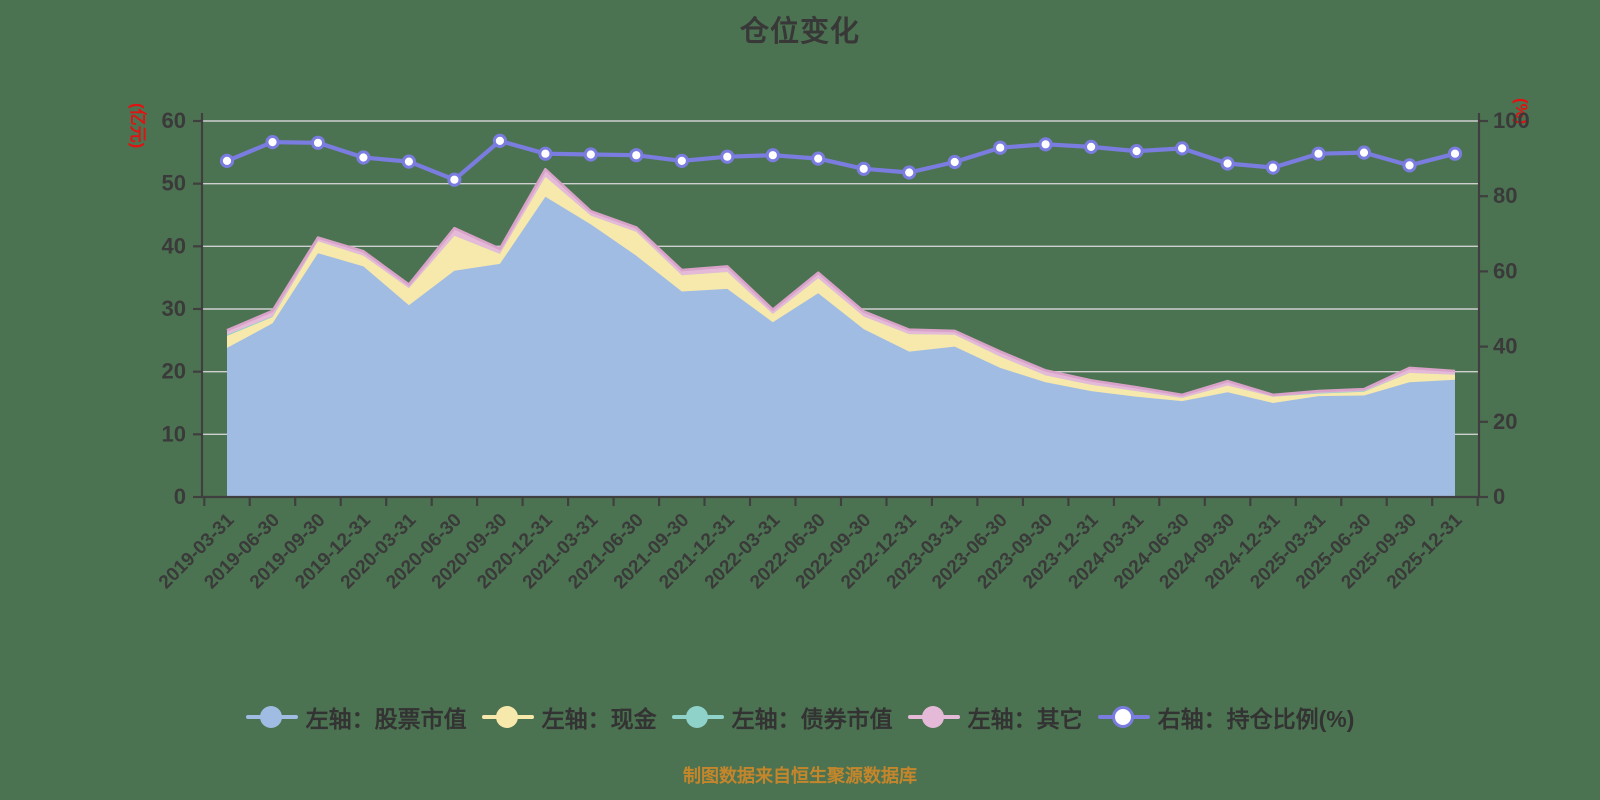 The height and width of the screenshot is (800, 1600). I want to click on legend-item-0: 左轴：股票市值, so click(356, 717).